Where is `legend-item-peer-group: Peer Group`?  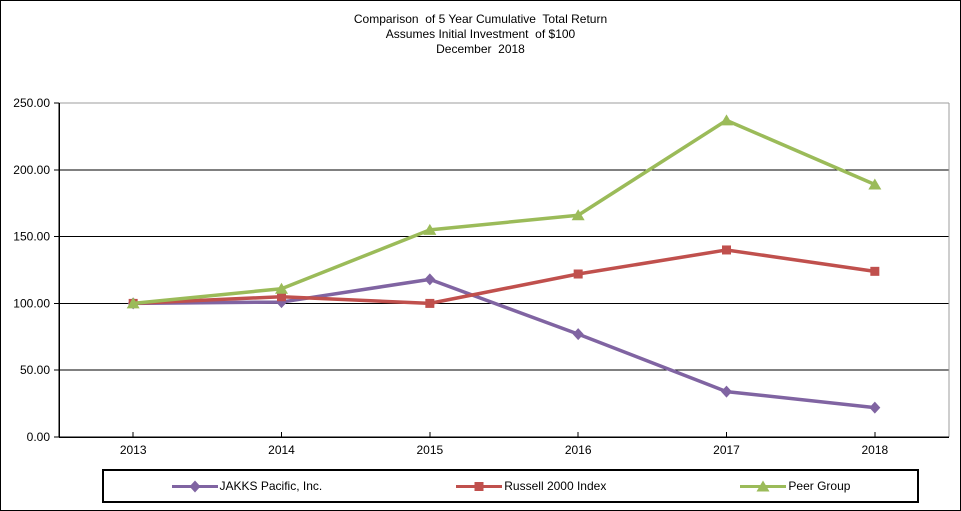
legend-item-peer-group: Peer Group is located at coordinates (794, 486).